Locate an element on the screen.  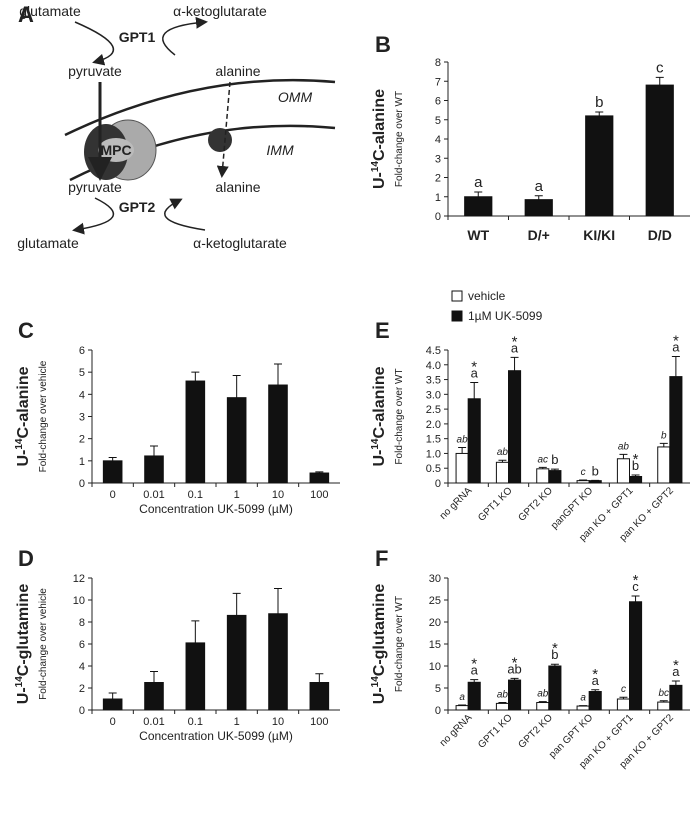
panel-label: D is located at coordinates (26, 558).